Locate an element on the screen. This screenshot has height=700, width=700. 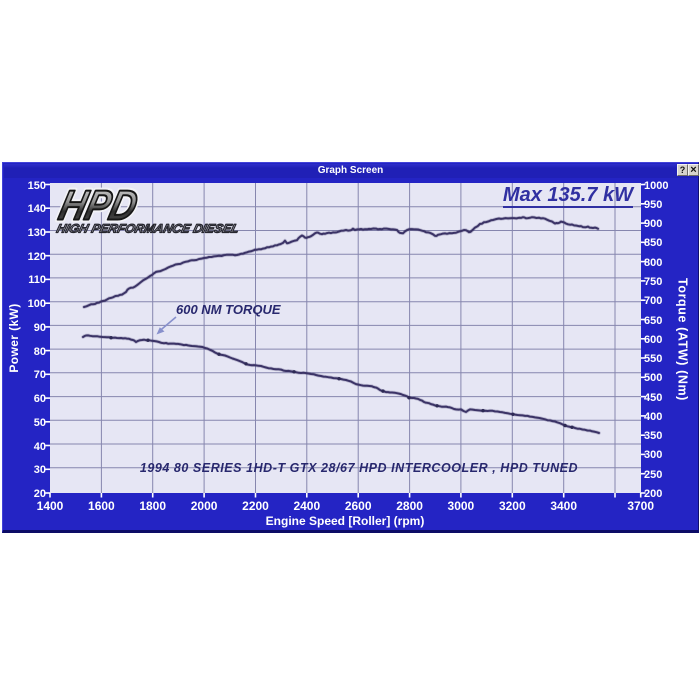
svg-text: HPD is located at coordinates (98, 207).